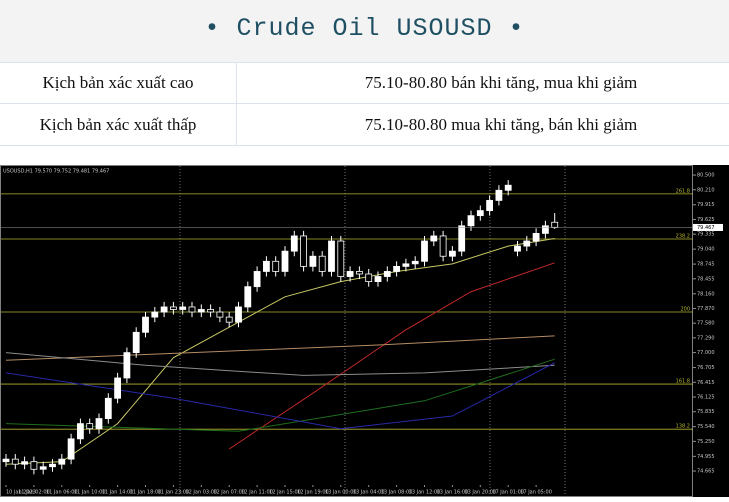 The image size is (729, 502). I want to click on table-cell: Kịch bản xác xuất cao, so click(118, 83).